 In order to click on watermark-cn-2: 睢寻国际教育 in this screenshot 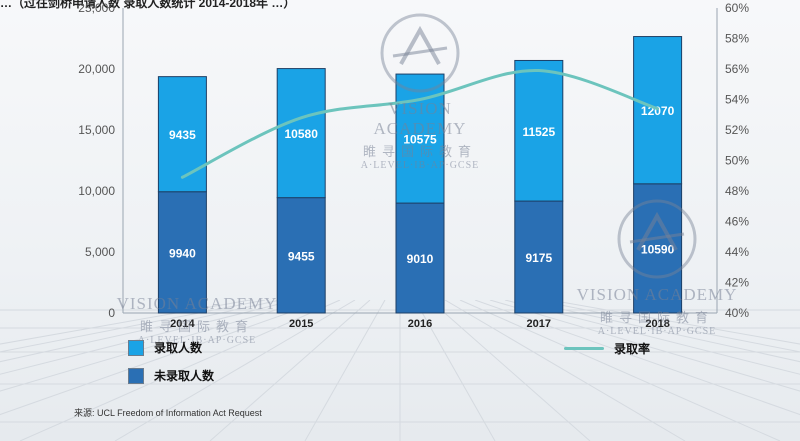, I will do `click(196, 326)`.